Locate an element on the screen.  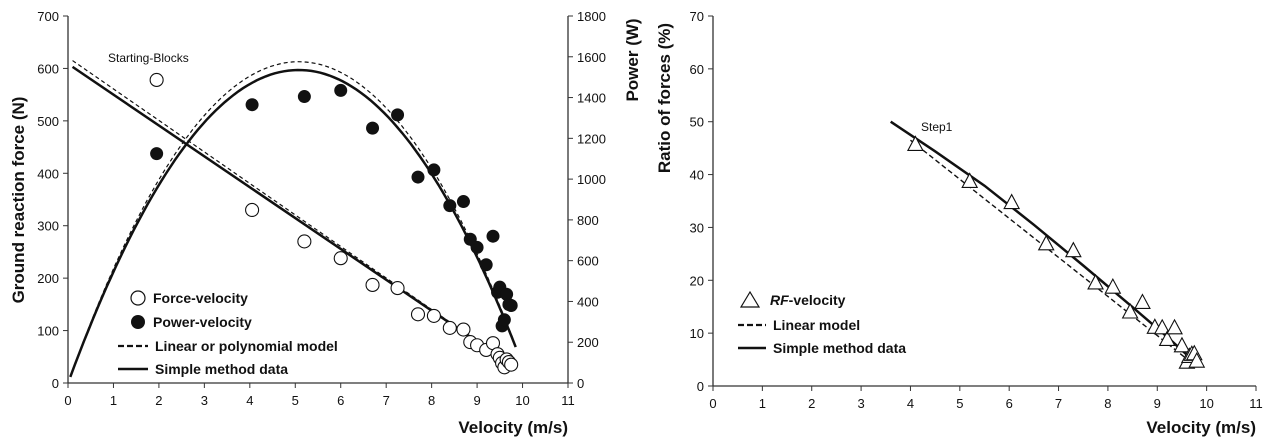
left-y2-tick-label: 200 is located at coordinates (588, 342).